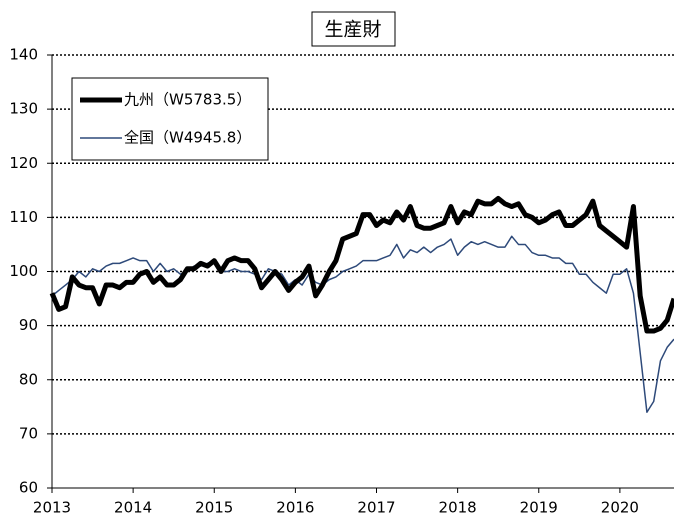  What do you see at coordinates (28, 325) in the screenshot?
I see `y-tick-label: 90` at bounding box center [28, 325].